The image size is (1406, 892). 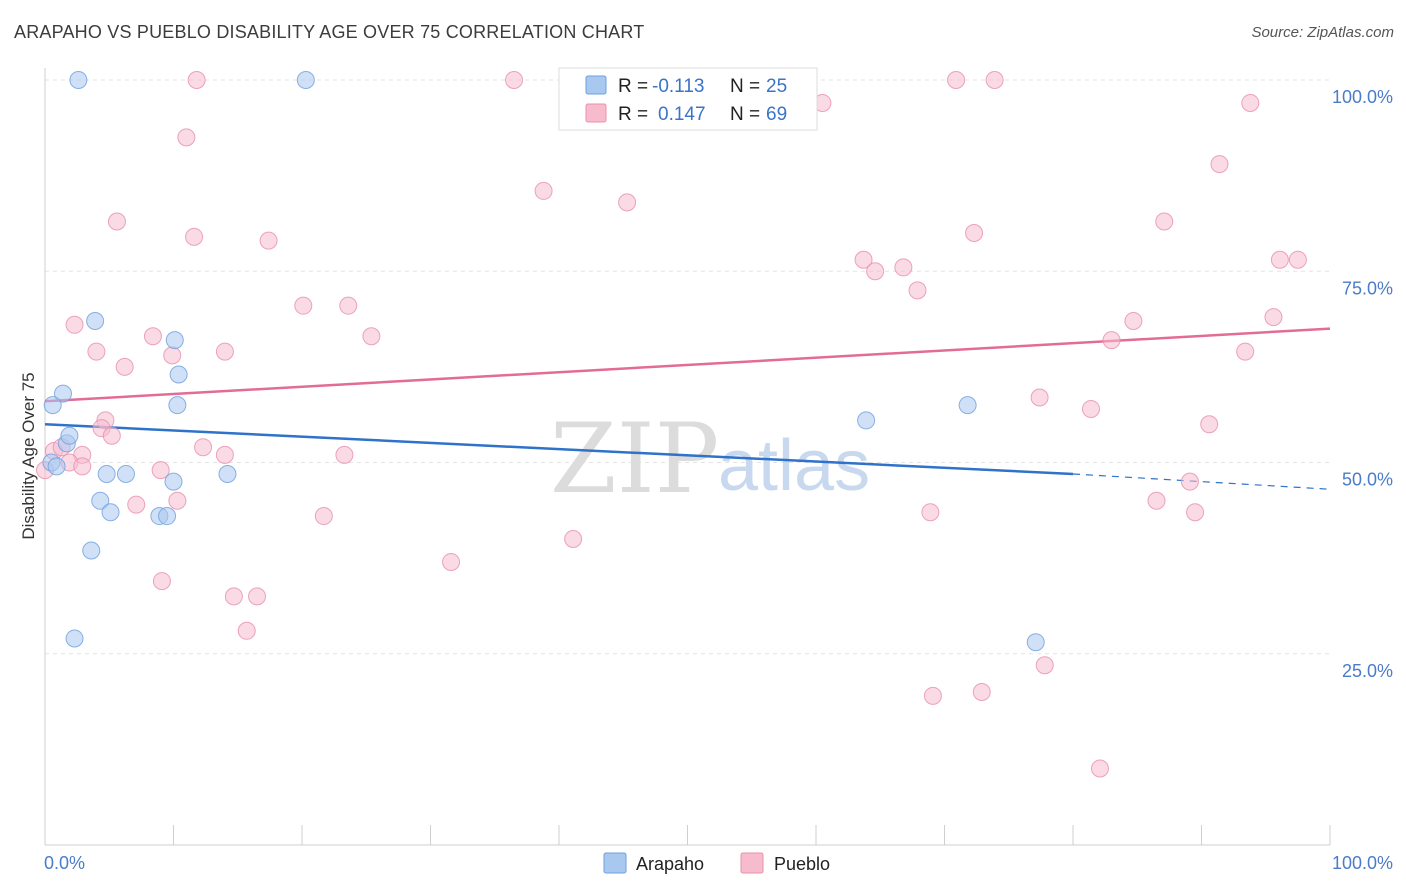 What do you see at coordinates (1362, 97) in the screenshot?
I see `y-tick-label-100: 100.0%` at bounding box center [1362, 97].